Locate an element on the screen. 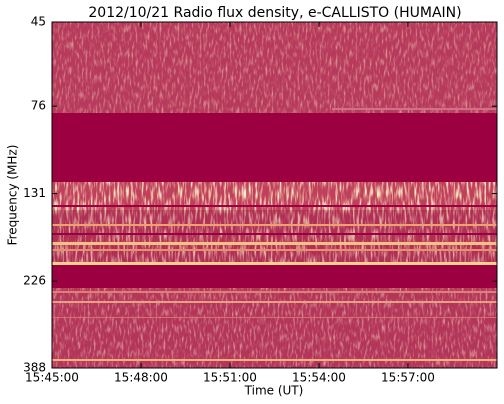 Image resolution: width=504 pixels, height=404 pixels. y-tick-label: 388 is located at coordinates (34, 368).